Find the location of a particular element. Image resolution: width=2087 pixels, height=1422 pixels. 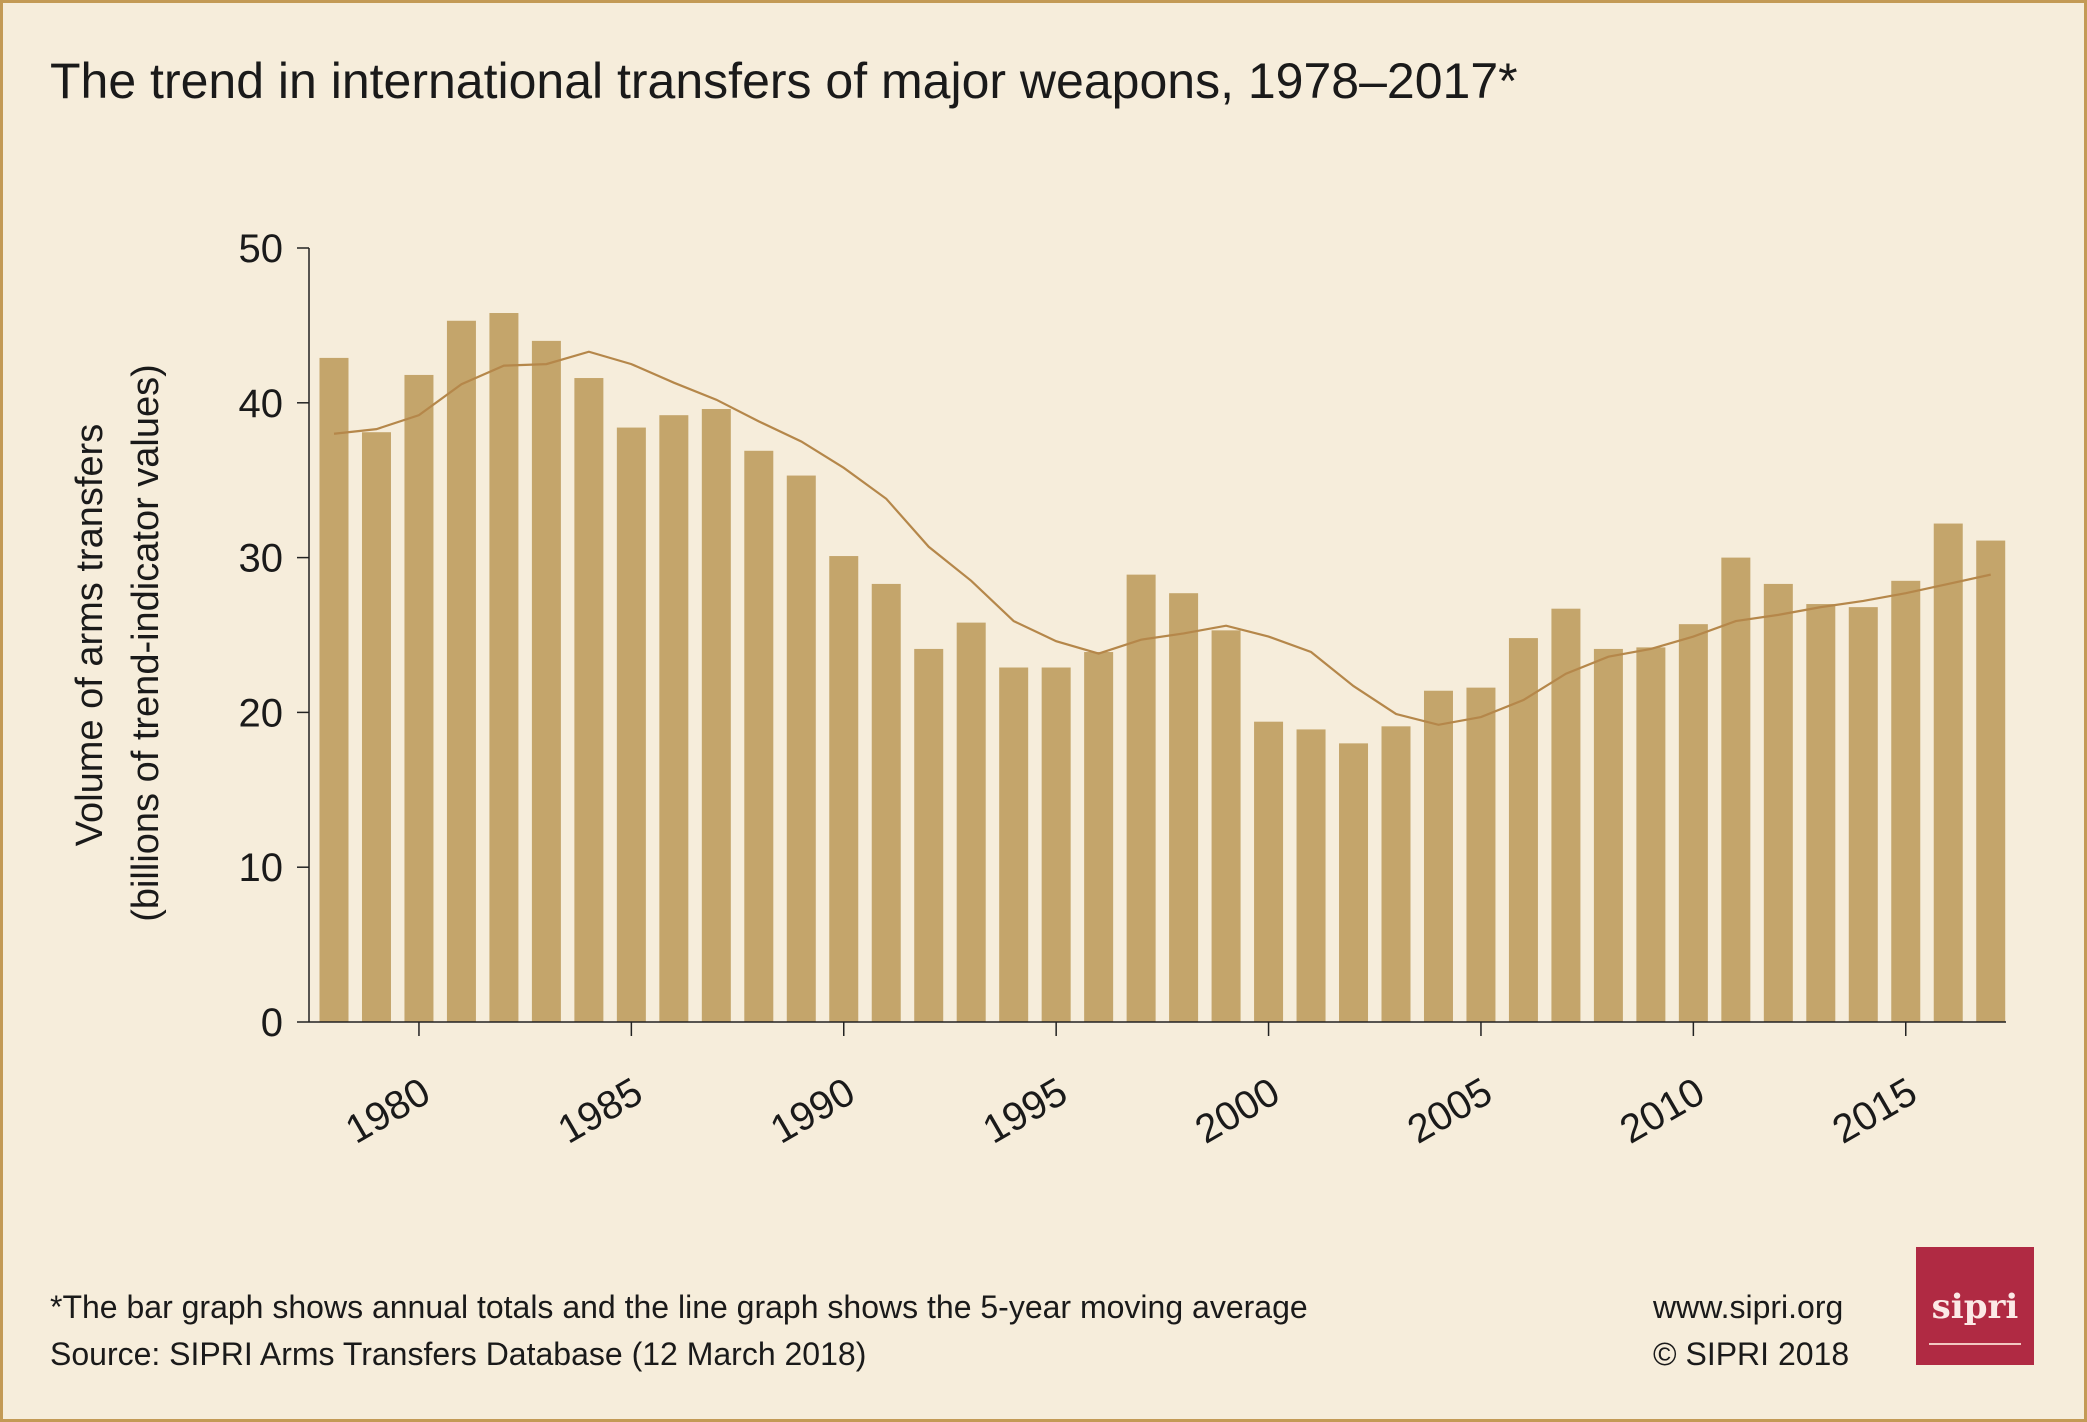

x-tick-label-1980: 1980 is located at coordinates (387, 1111).